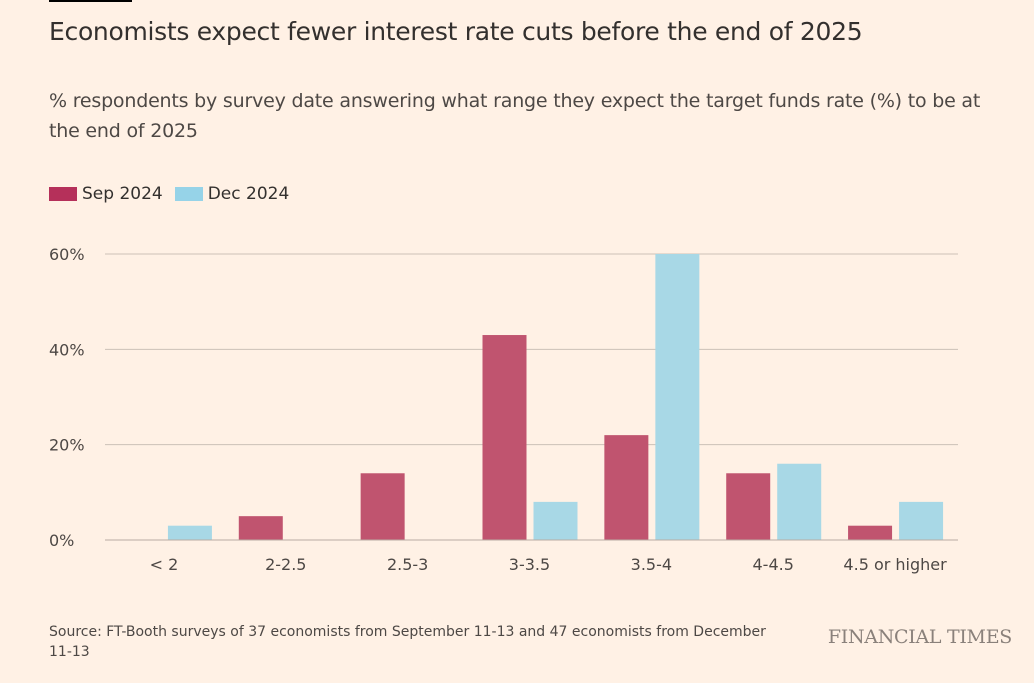  I want to click on x-tick-label: 2.5-3, so click(407, 564).